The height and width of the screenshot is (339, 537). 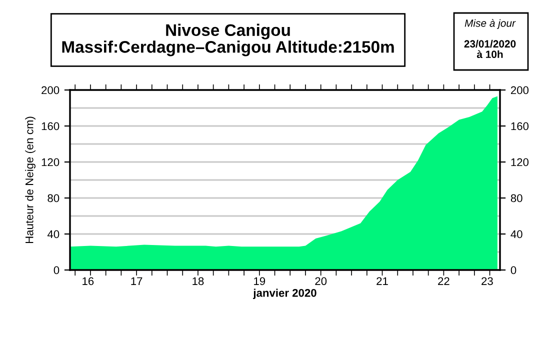 I want to click on y2-tick-label: 0, so click(x=513, y=270).